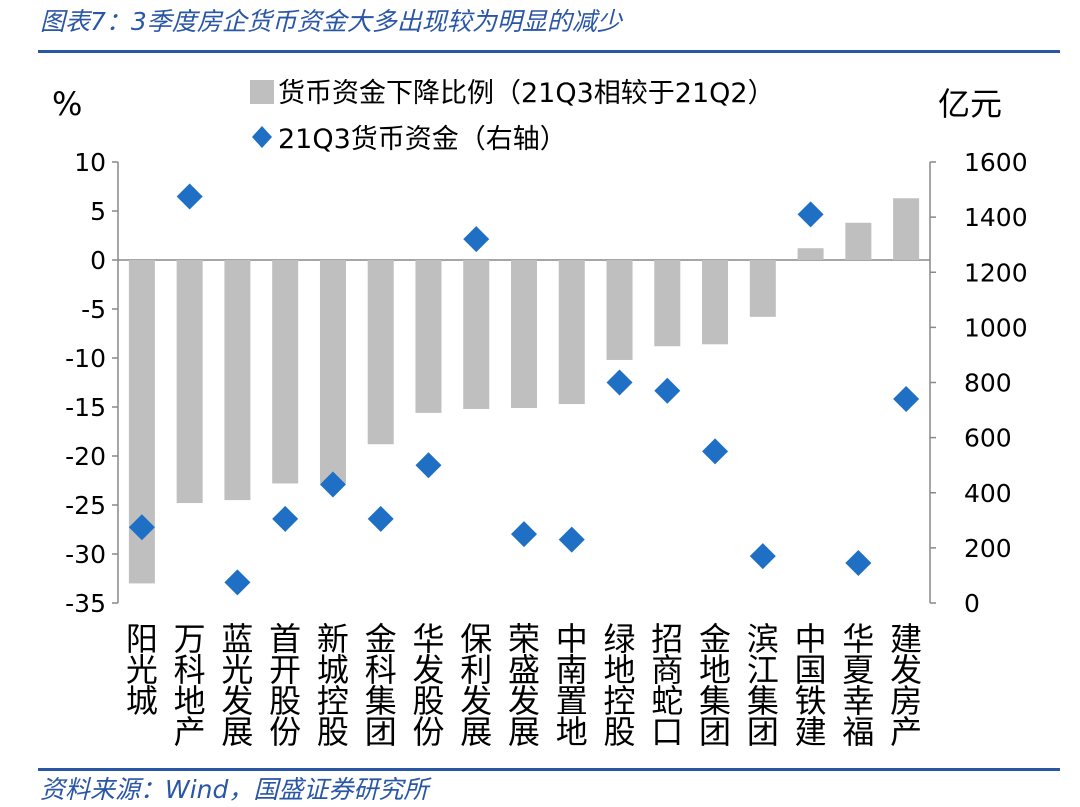 This screenshot has width=1080, height=807. Describe the element at coordinates (381, 685) in the screenshot. I see `category-label: 金科集团` at that location.